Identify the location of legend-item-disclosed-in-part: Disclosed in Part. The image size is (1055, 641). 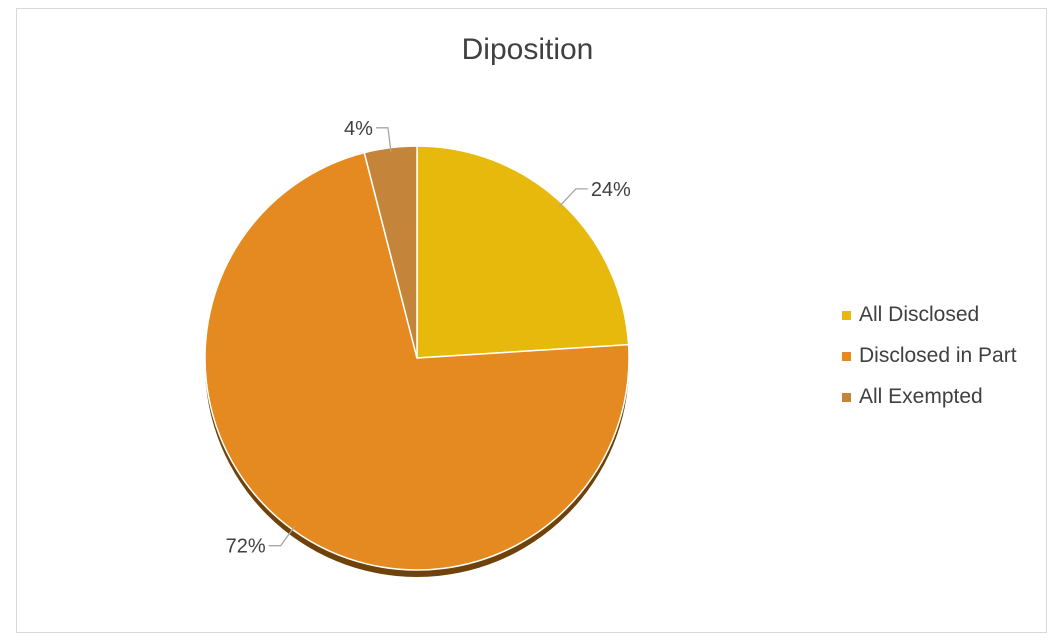
(929, 356).